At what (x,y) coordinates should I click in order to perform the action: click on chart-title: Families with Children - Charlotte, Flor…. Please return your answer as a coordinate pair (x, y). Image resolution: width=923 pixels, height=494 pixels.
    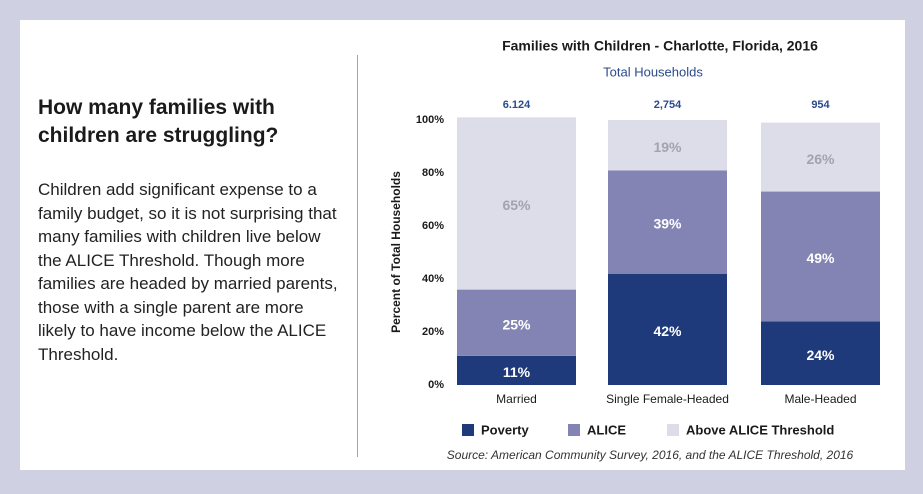
    Looking at the image, I should click on (660, 46).